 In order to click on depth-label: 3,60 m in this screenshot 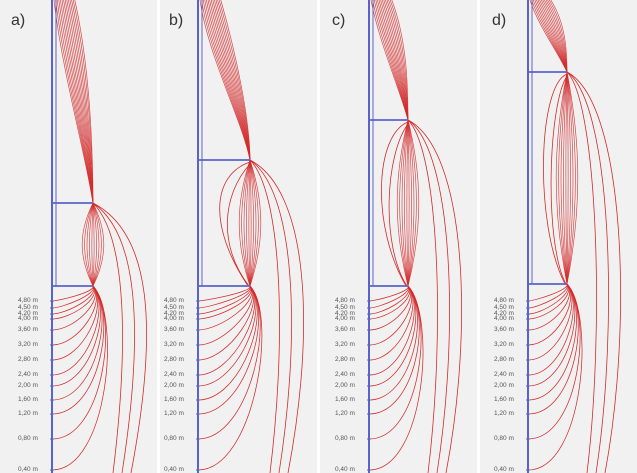, I will do `click(28, 329)`.